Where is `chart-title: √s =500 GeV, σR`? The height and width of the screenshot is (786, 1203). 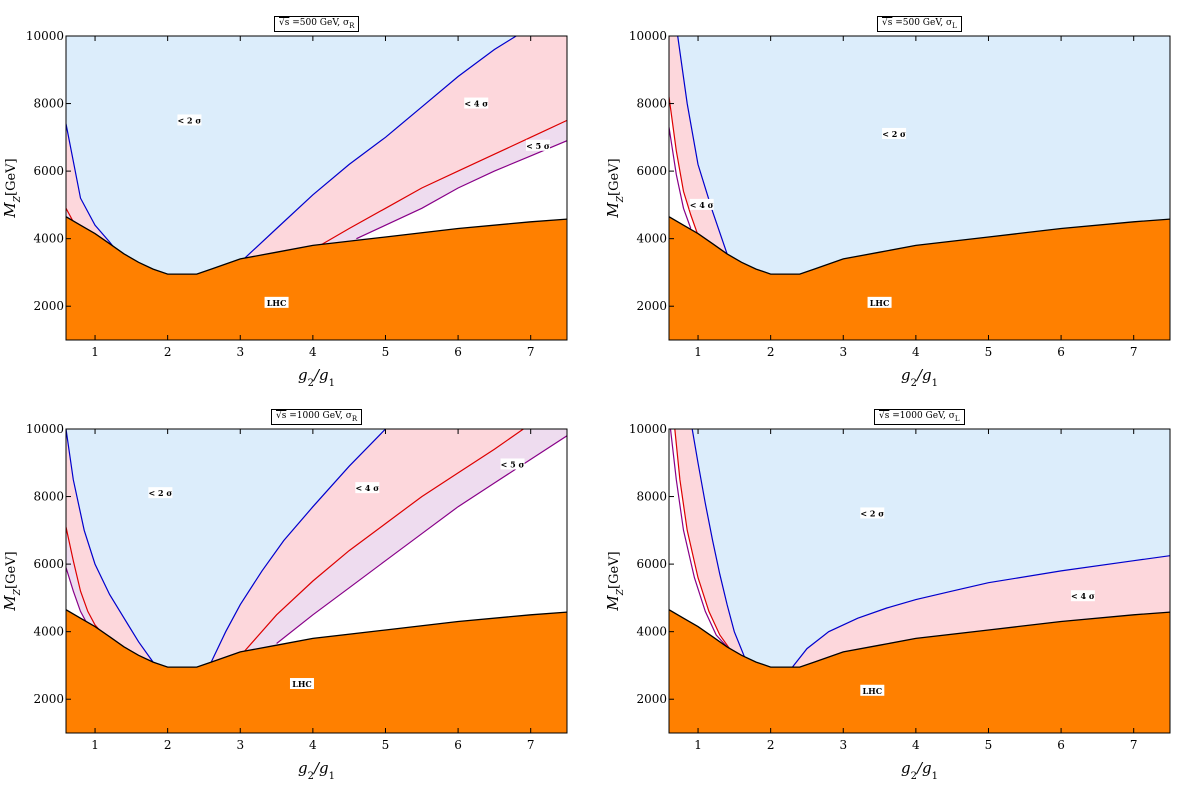
chart-title: √s =500 GeV, σR is located at coordinates (317, 24).